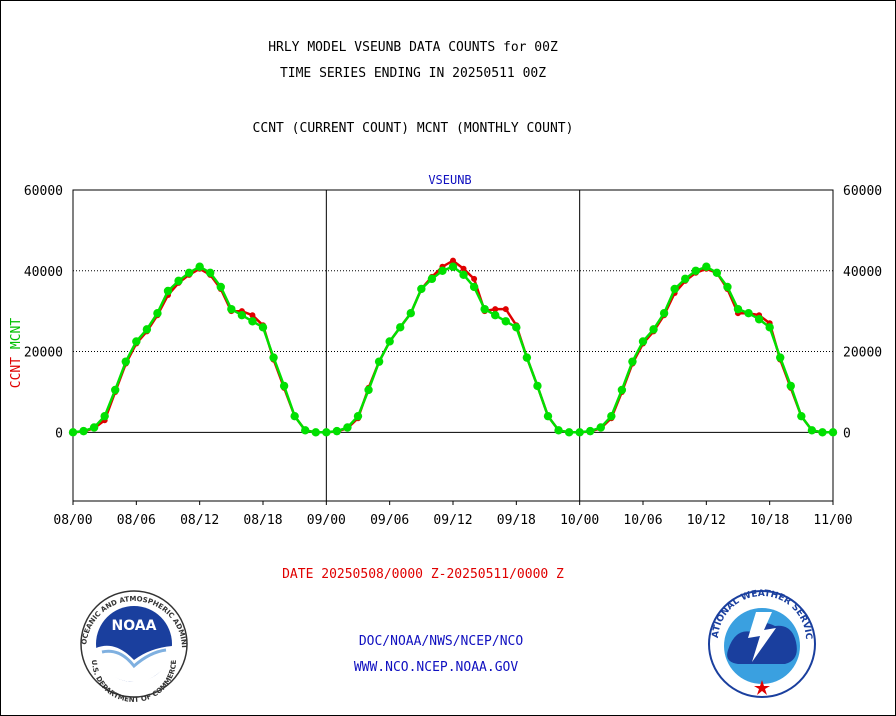  Describe the element at coordinates (436, 667) in the screenshot. I see `website-link: WWW.NCO.NCEP.NOAA.GOV` at that location.